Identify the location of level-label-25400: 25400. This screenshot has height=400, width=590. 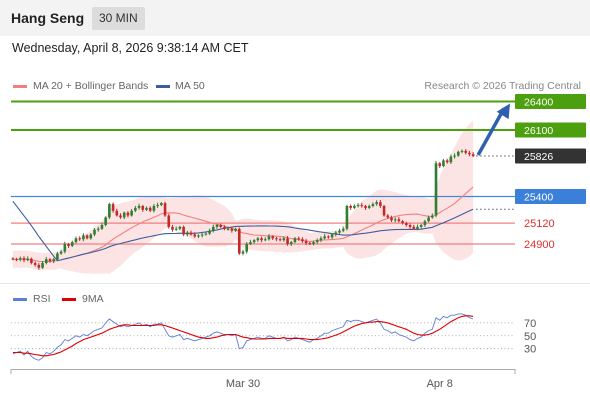
(538, 198).